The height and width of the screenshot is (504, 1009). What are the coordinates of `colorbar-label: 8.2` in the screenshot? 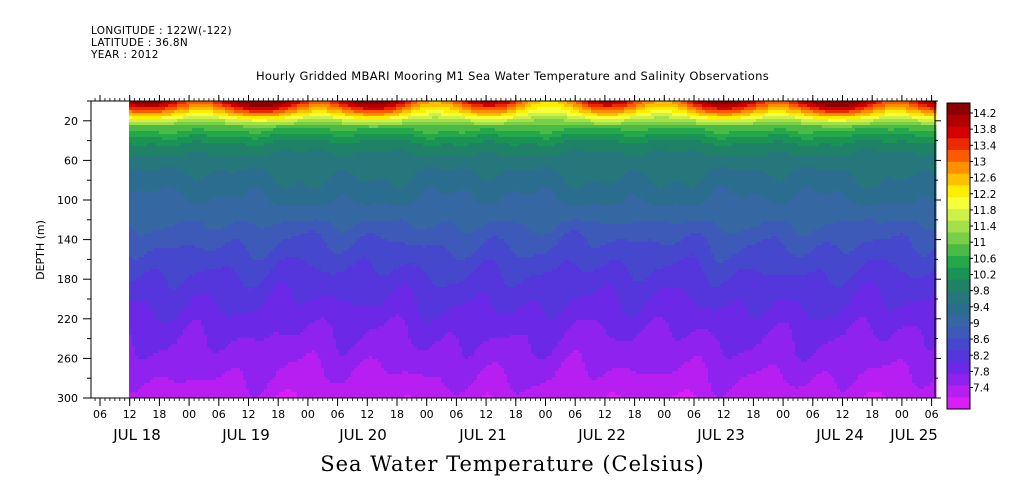 It's located at (981, 356).